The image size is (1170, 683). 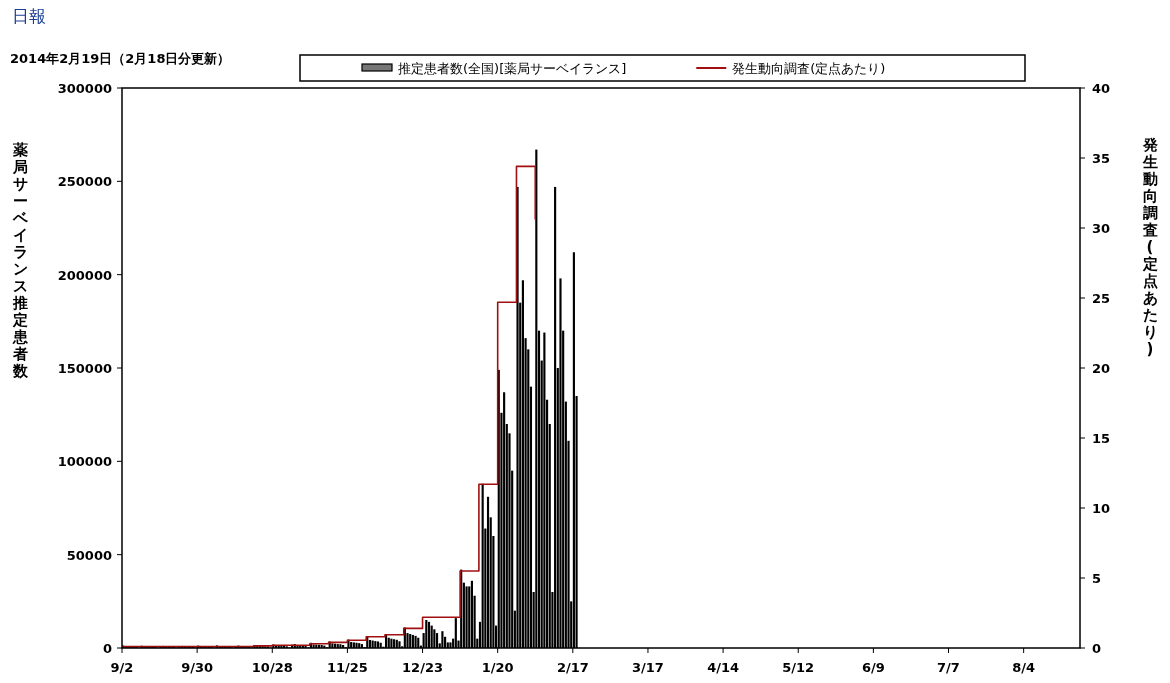 What do you see at coordinates (1101, 508) in the screenshot?
I see `y2-tick-label: 10` at bounding box center [1101, 508].